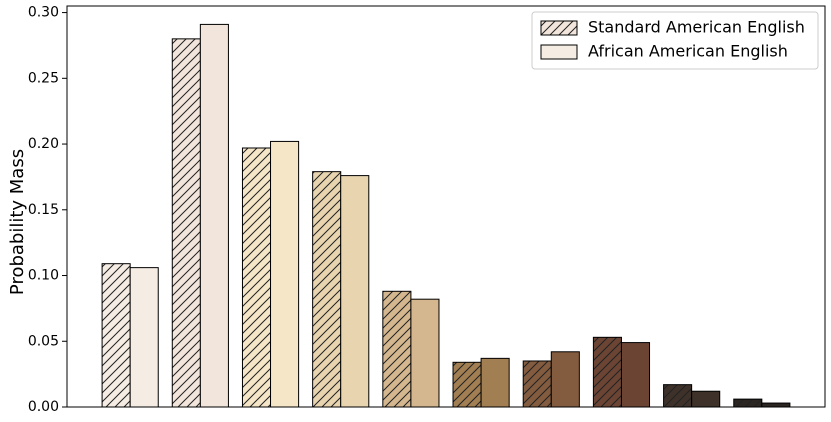  What do you see at coordinates (17, 222) in the screenshot?
I see `y-axis-label: Probability Mass` at bounding box center [17, 222].